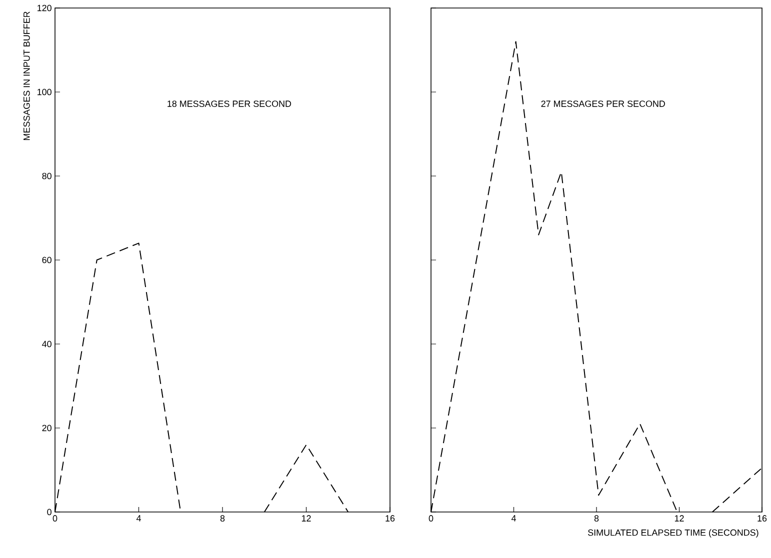 This screenshot has width=771, height=558. Describe the element at coordinates (26, 76) in the screenshot. I see `y-axis-title: MESSAGES IN INPUT BUFFER` at that location.